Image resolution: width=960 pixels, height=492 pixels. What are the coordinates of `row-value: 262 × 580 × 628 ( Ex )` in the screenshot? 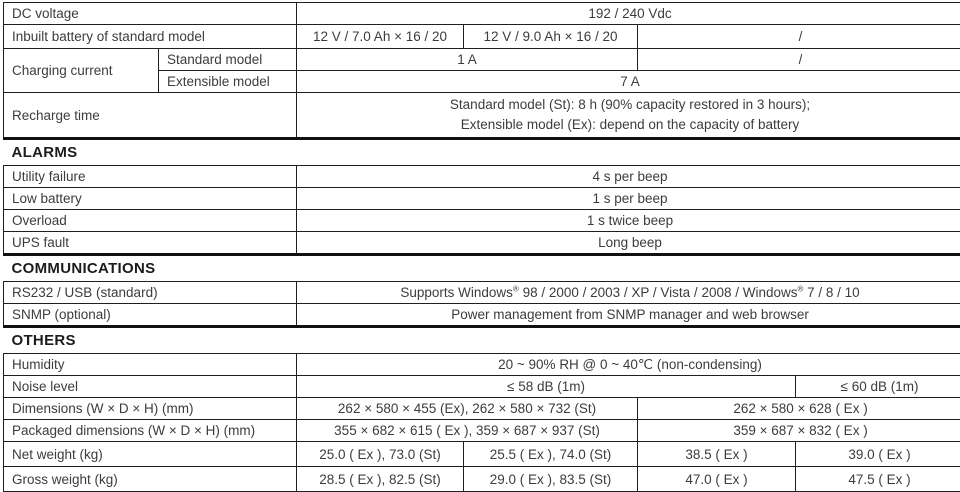 It's located at (798, 408).